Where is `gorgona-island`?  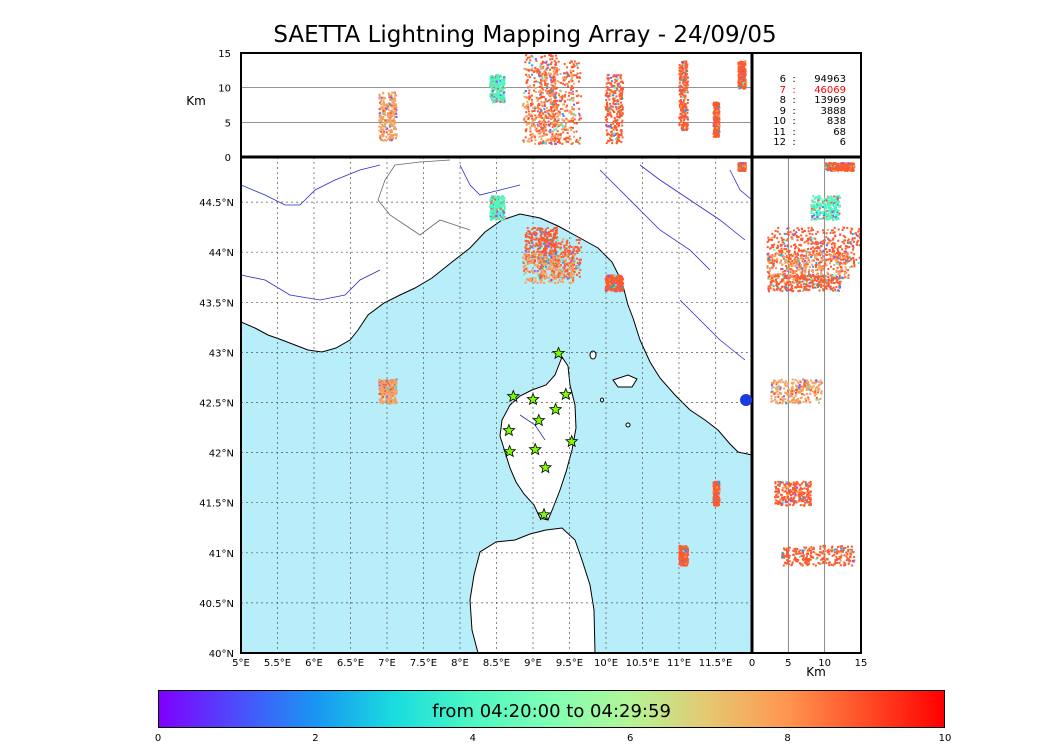 gorgona-island is located at coordinates (602, 400).